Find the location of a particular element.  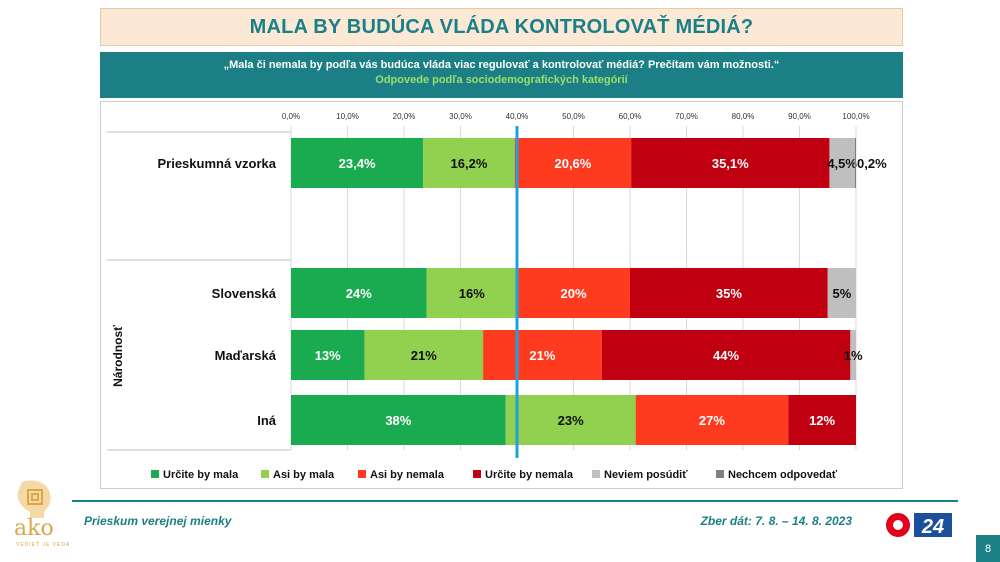

data-label: 0,2% is located at coordinates (872, 163).